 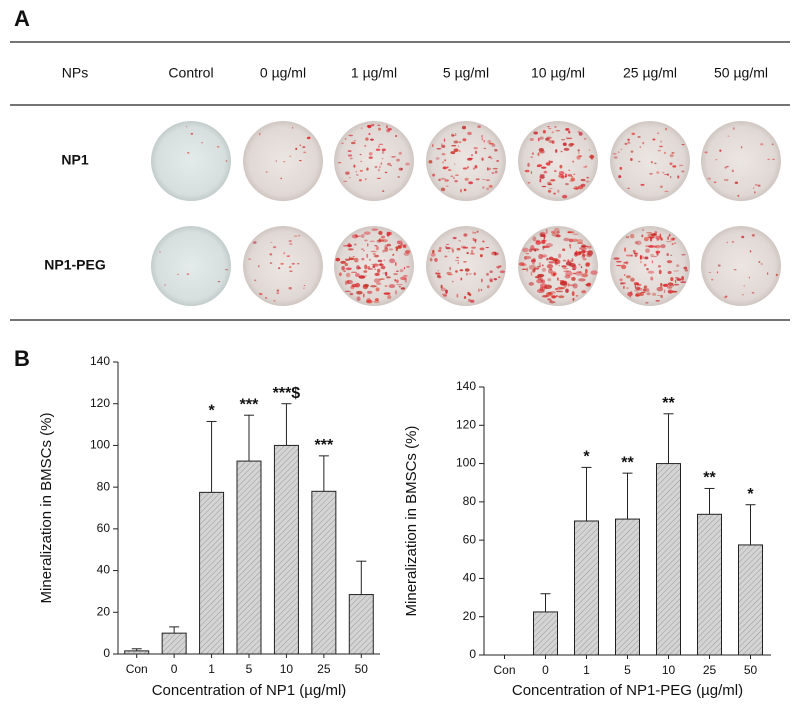 What do you see at coordinates (627, 670) in the screenshot?
I see `x-tick-label: 5` at bounding box center [627, 670].